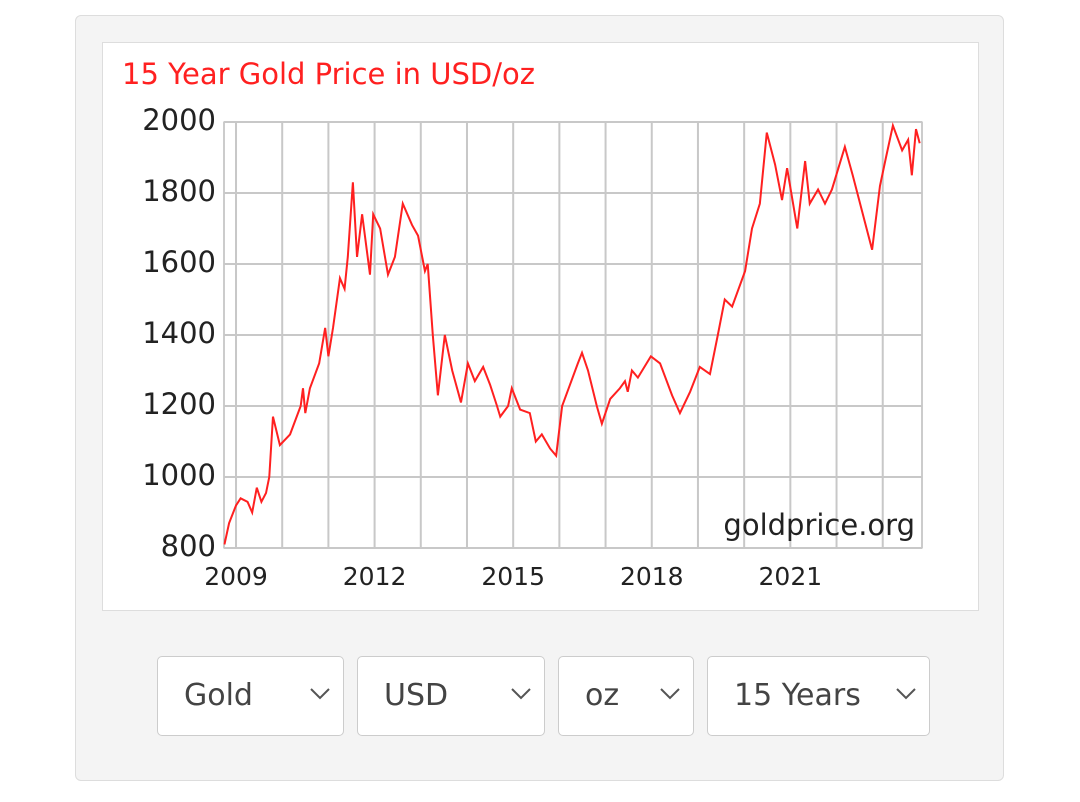  I want to click on x-tick-label: 2015, so click(513, 576).